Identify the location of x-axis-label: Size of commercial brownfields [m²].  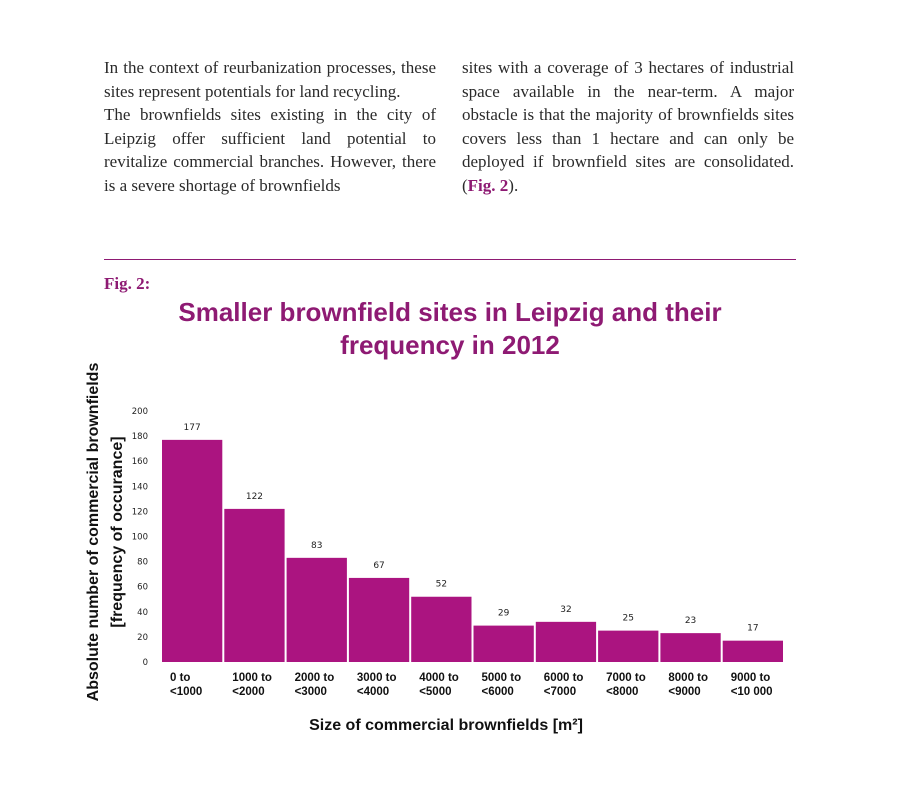
(446, 725).